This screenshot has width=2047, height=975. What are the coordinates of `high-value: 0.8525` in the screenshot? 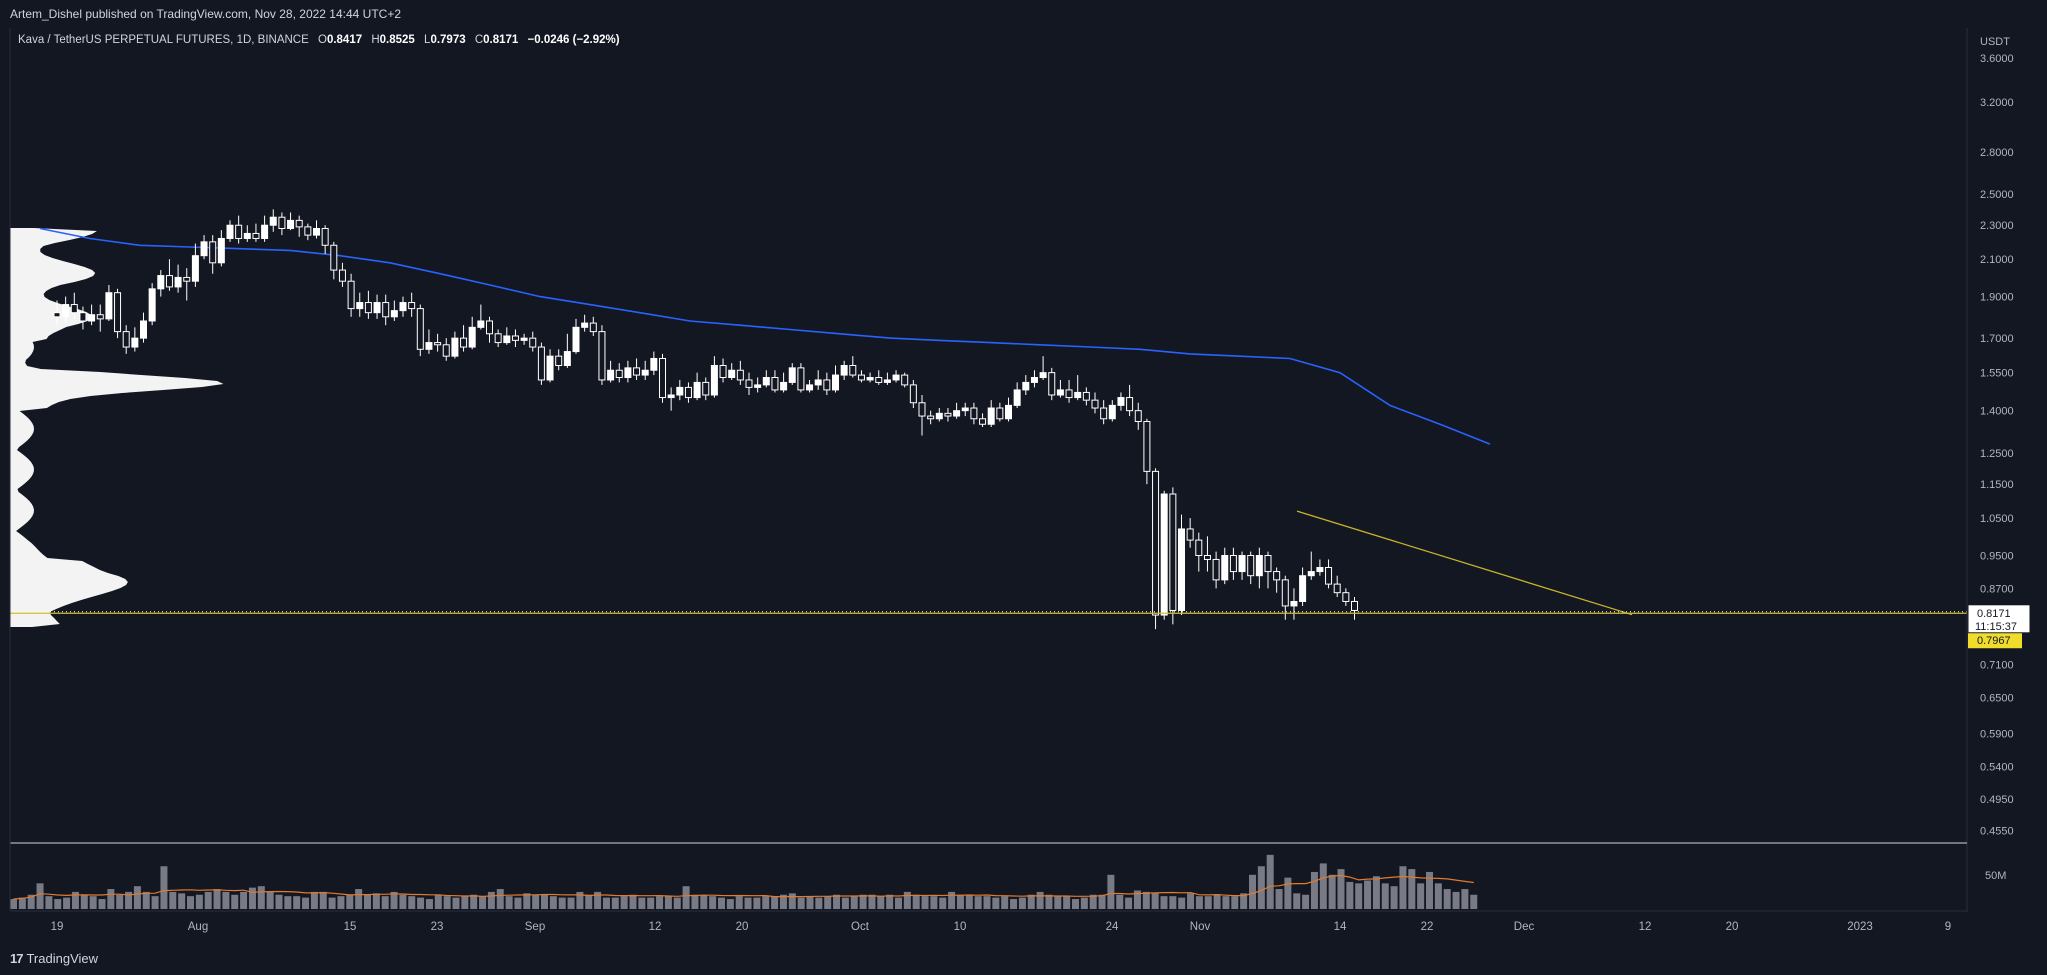 It's located at (397, 40).